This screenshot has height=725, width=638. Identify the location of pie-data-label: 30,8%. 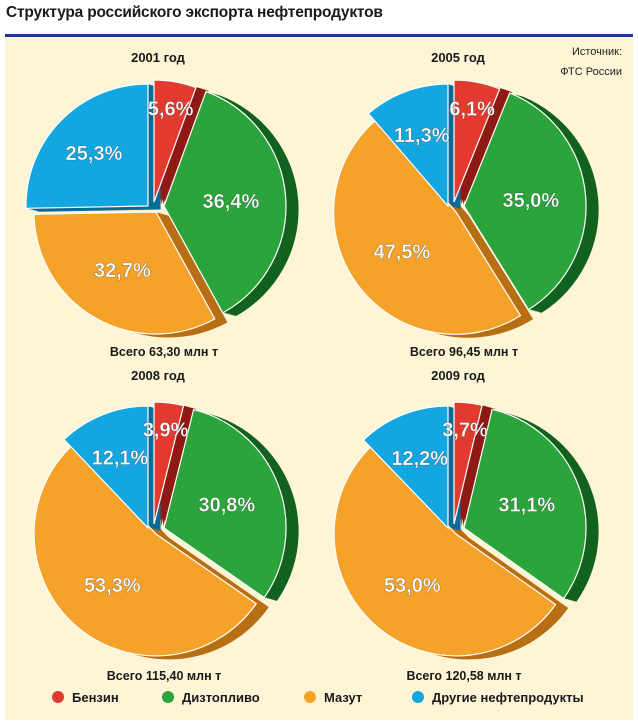
(226, 505).